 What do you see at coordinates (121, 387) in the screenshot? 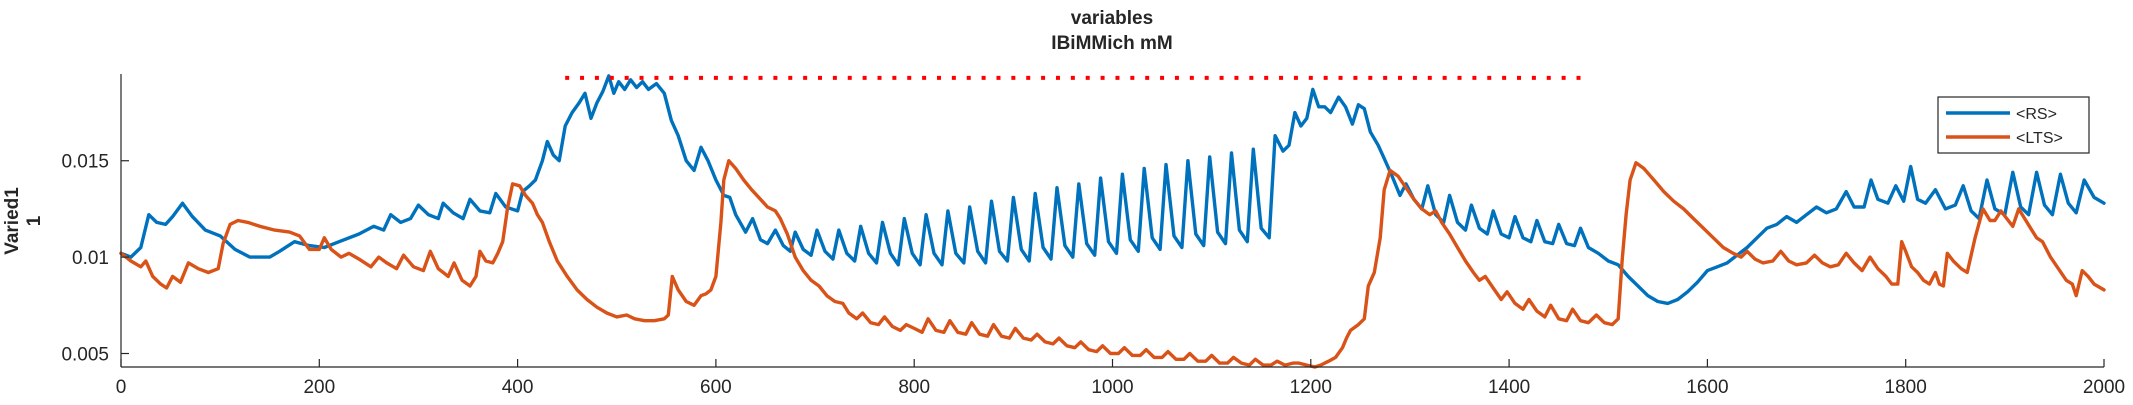
I see `x-tick-label: 0` at bounding box center [121, 387].